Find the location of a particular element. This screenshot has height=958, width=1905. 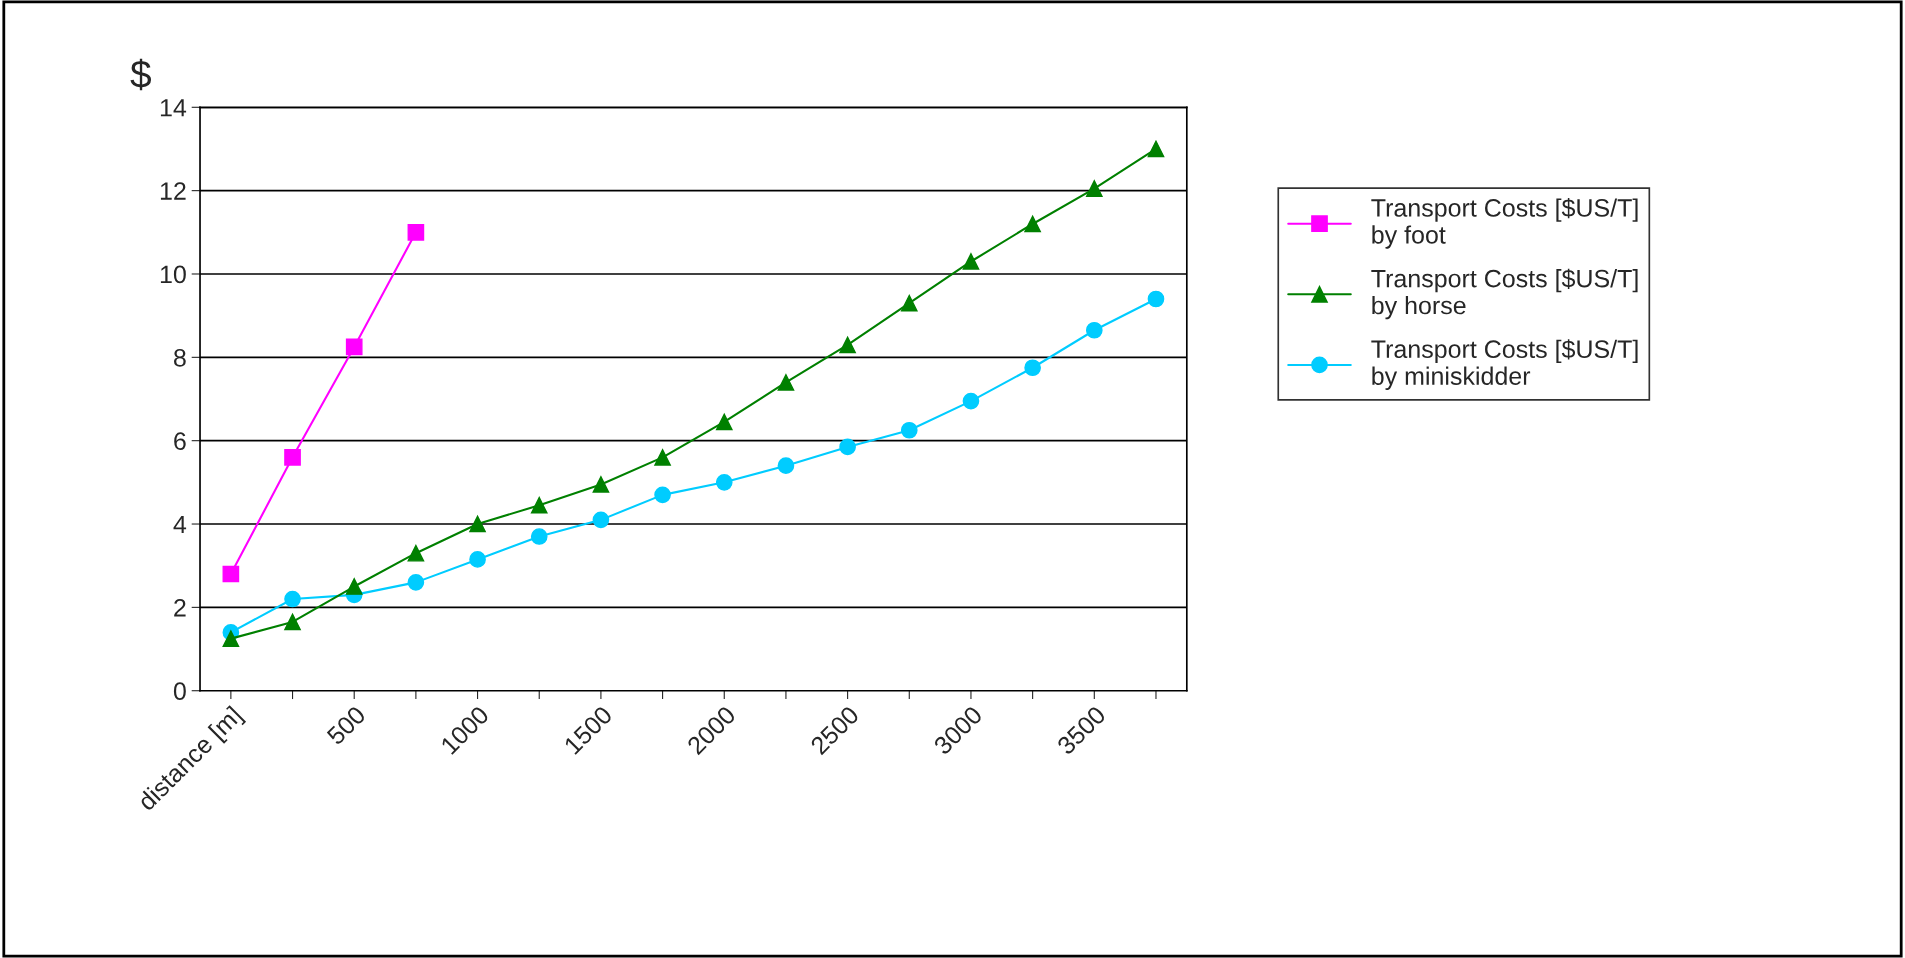

y-tick-label: 4 is located at coordinates (180, 524).